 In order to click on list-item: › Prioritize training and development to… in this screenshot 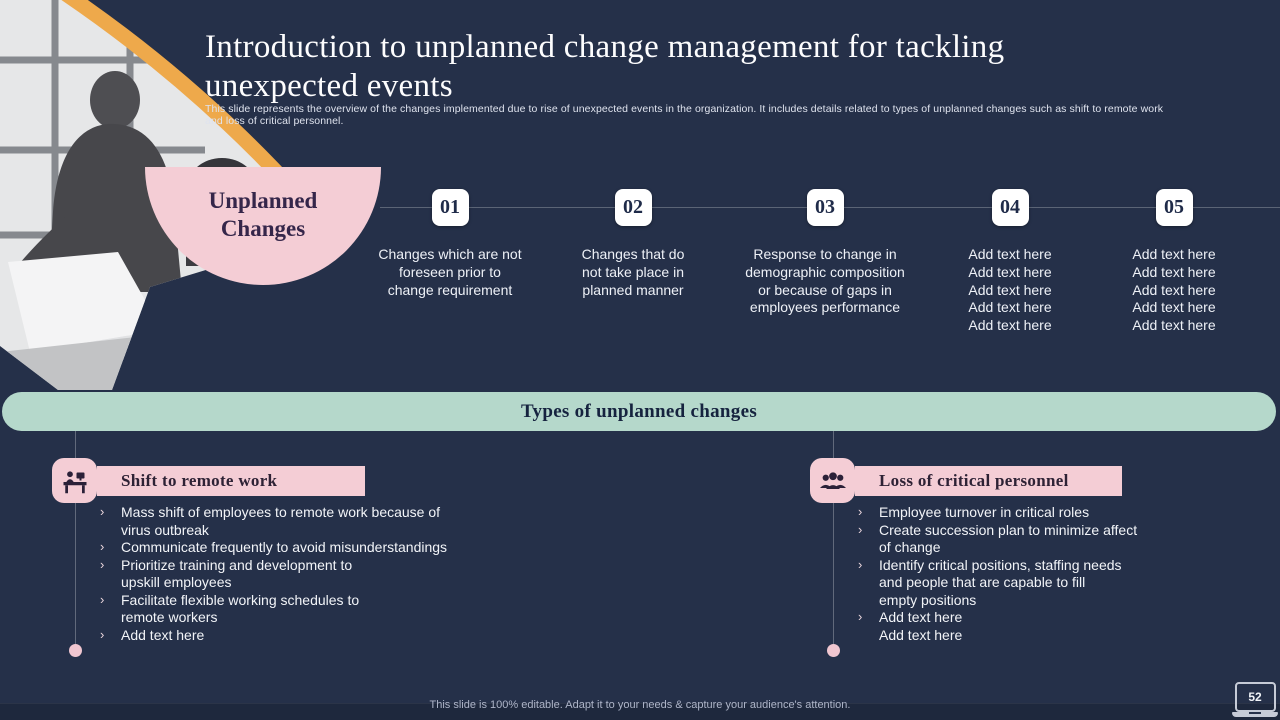, I will do `click(226, 573)`.